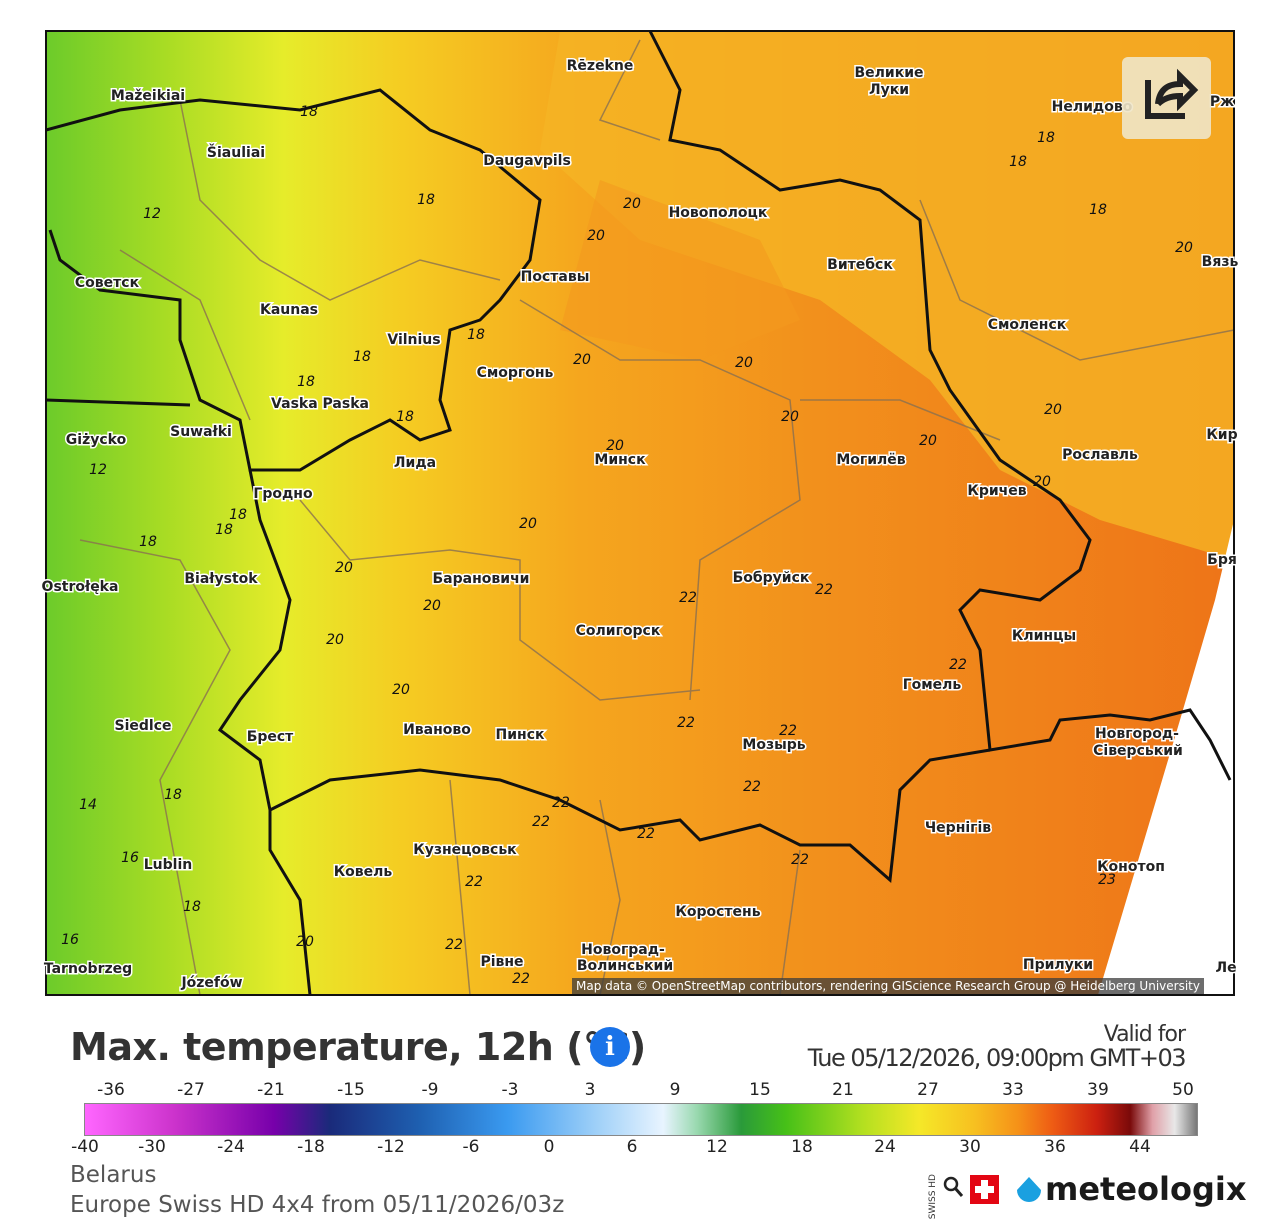 The height and width of the screenshot is (1220, 1280). I want to click on scale-tick-label: -18, so click(311, 1147).